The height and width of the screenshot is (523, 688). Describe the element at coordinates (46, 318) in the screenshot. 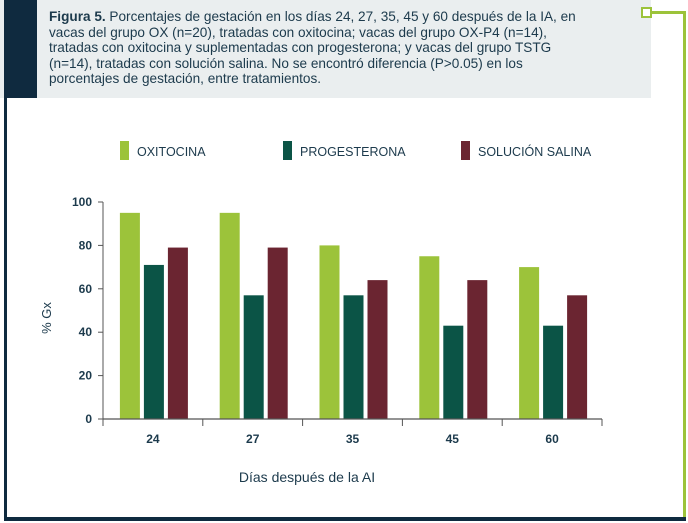

I see `y-axis-label: % Gx` at that location.